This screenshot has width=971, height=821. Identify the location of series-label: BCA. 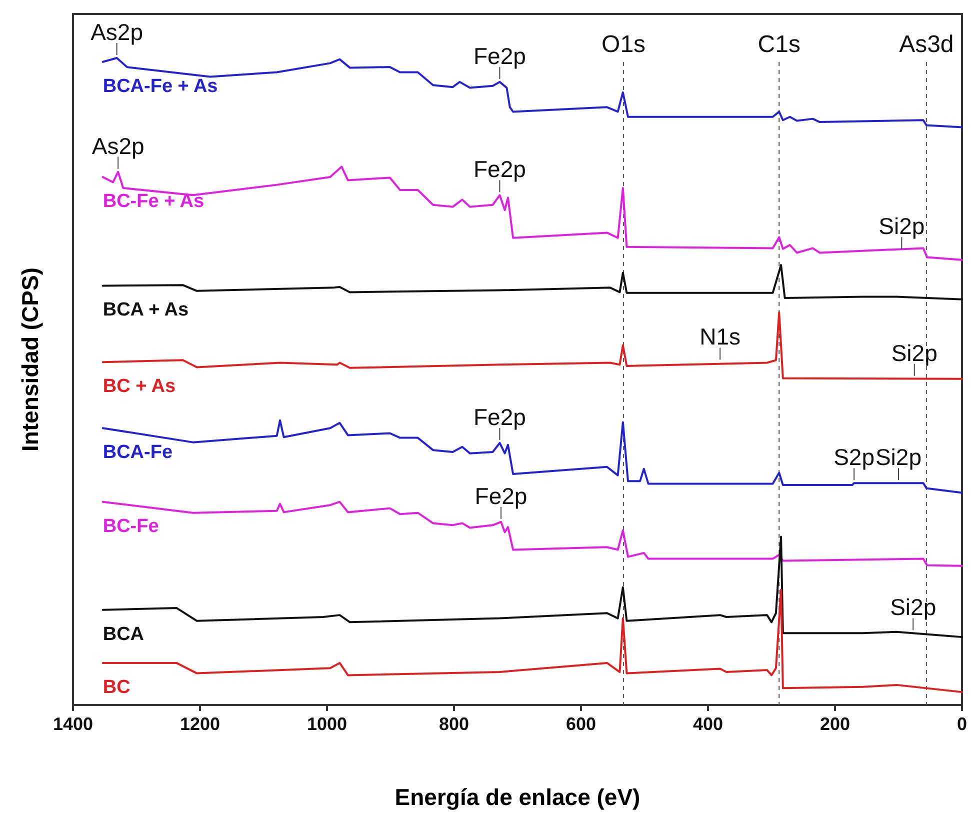
(123, 634).